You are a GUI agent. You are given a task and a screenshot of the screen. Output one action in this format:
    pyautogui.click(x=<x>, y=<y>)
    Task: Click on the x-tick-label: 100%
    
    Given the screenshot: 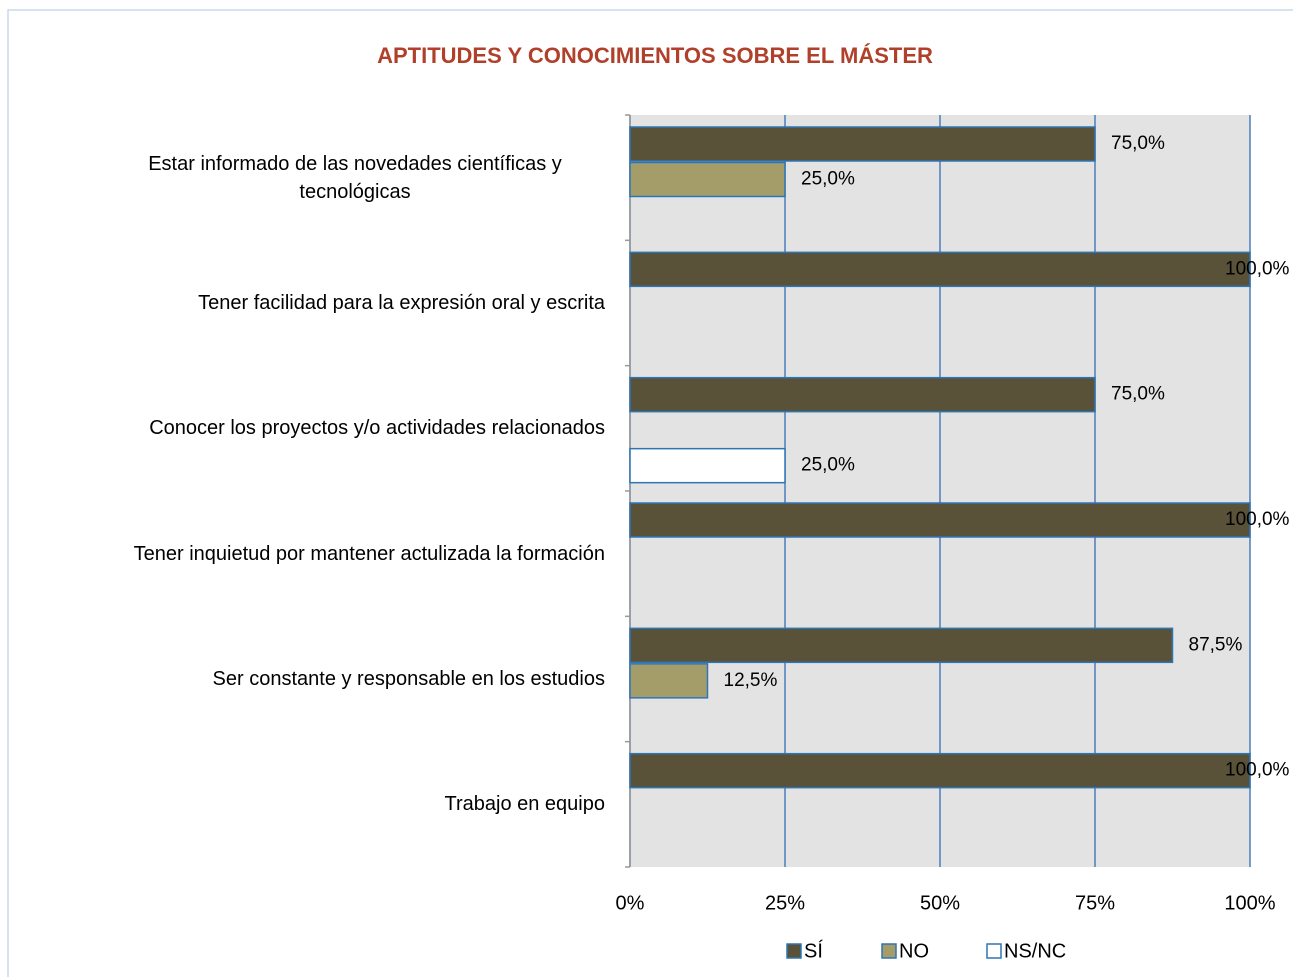 What is the action you would take?
    pyautogui.click(x=1249, y=903)
    